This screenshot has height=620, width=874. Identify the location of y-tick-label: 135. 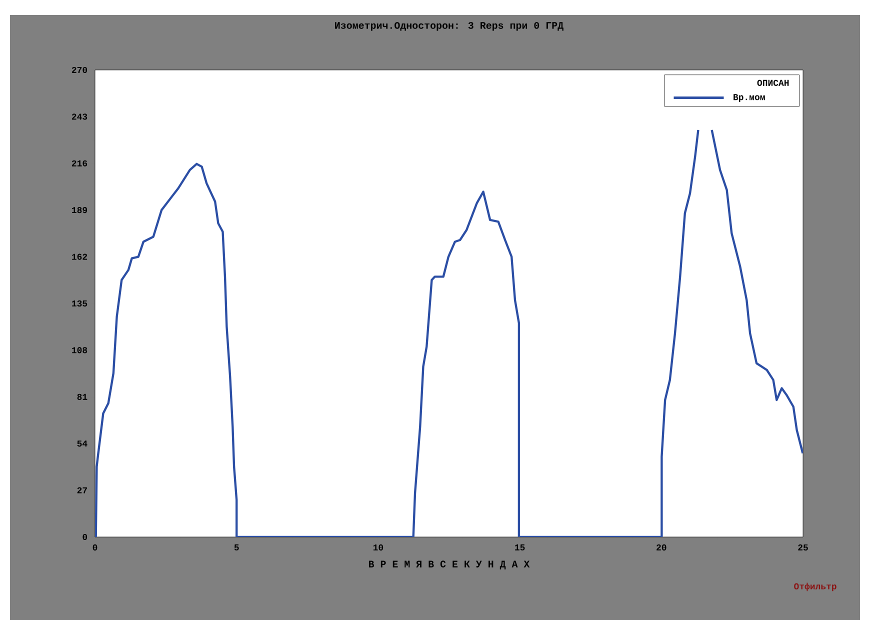
(80, 303).